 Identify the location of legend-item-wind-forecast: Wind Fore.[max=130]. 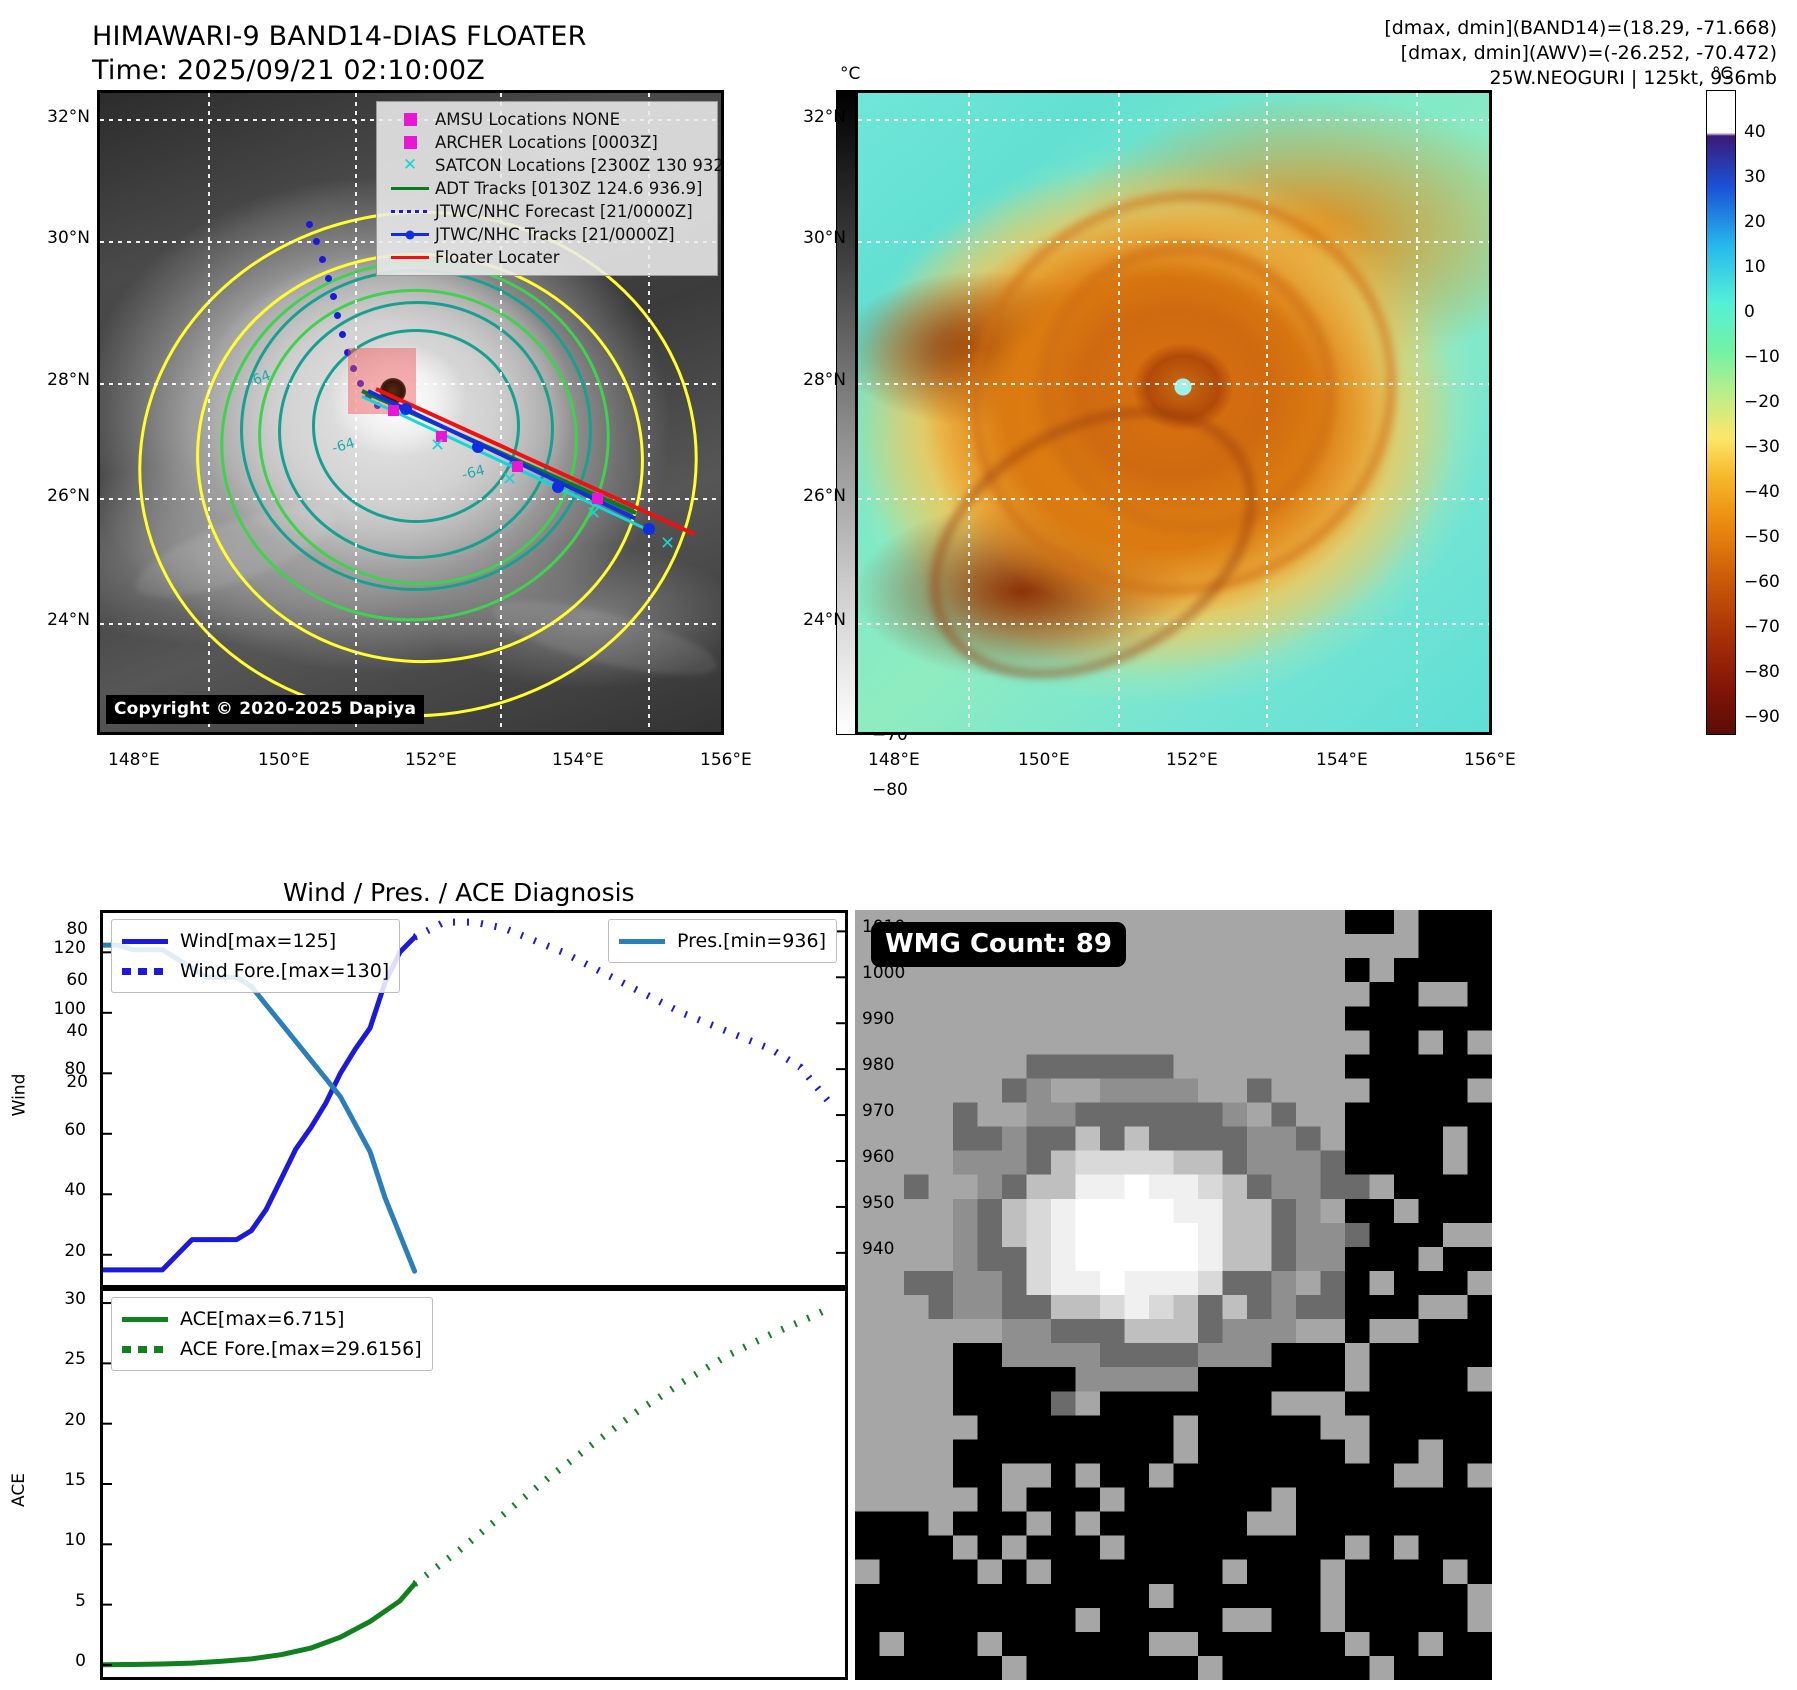
(255, 971).